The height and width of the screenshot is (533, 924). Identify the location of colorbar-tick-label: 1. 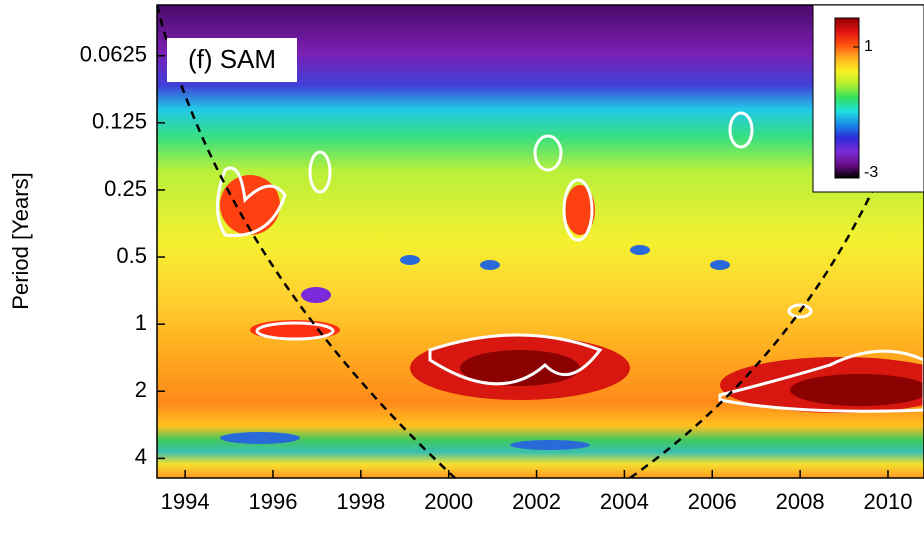
(868, 46).